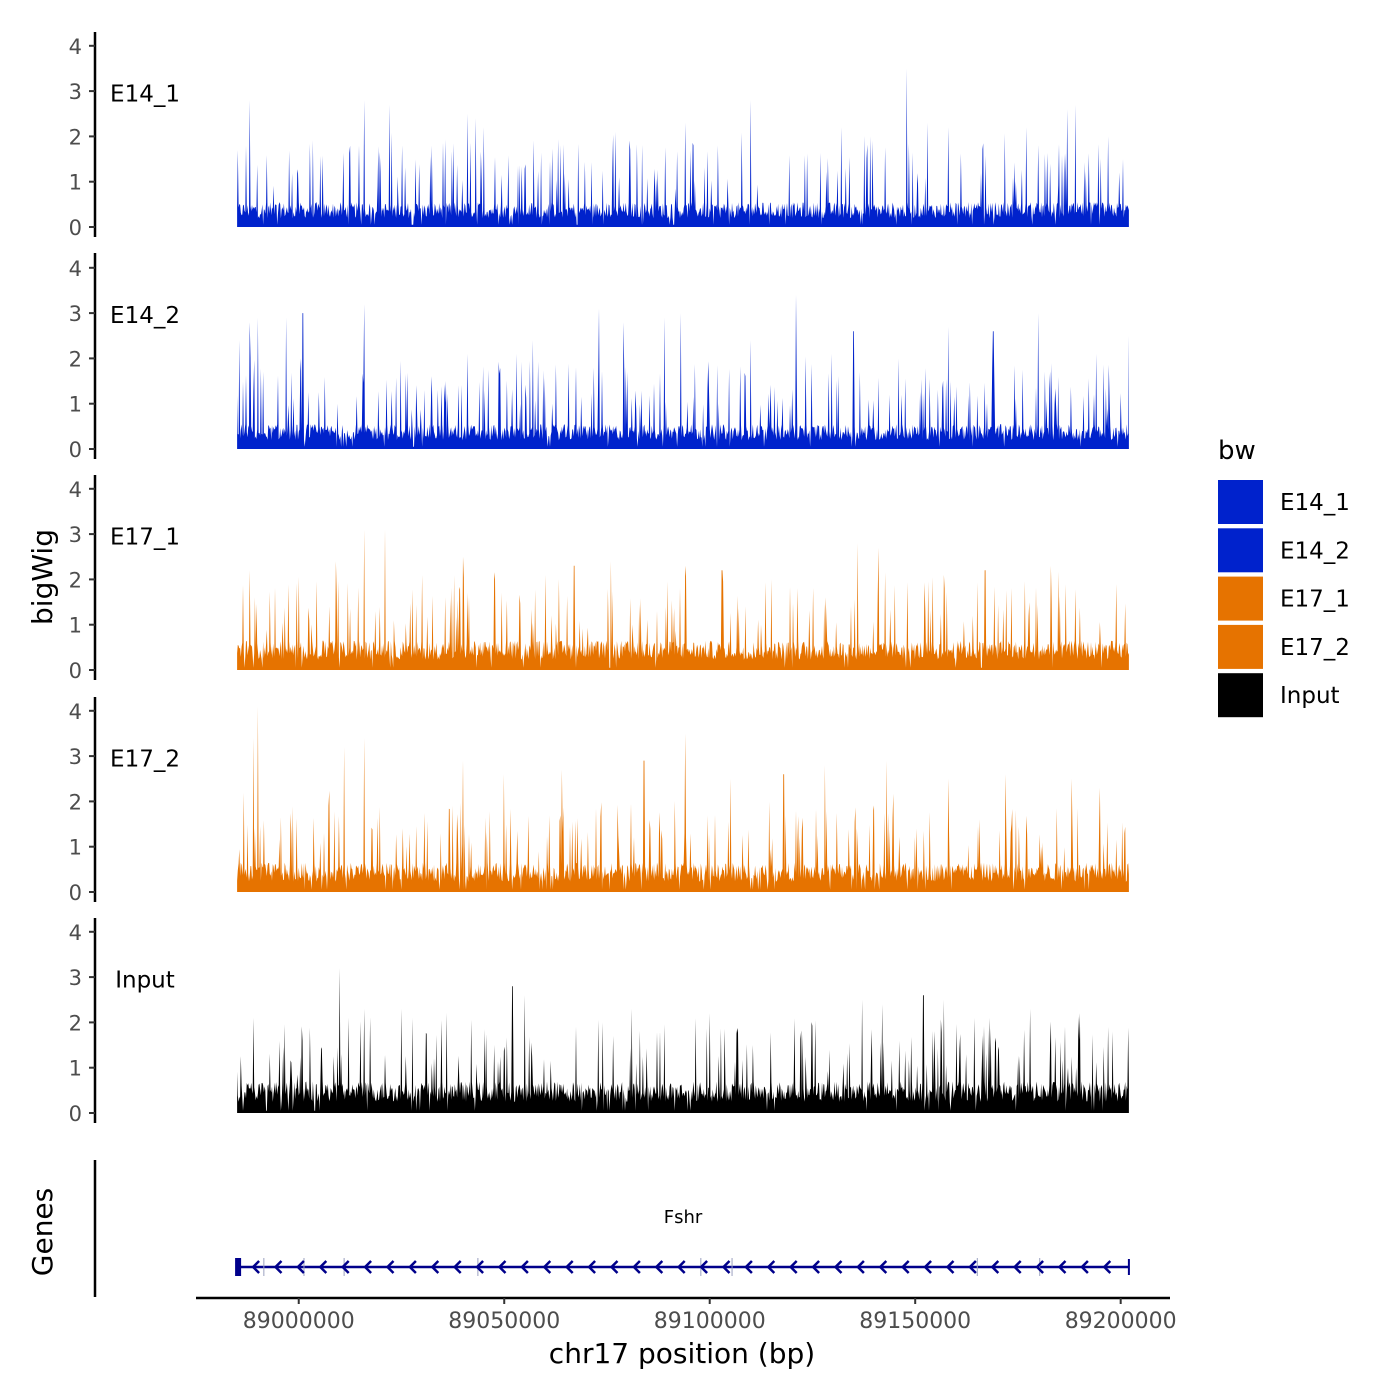 The height and width of the screenshot is (1400, 1400). I want to click on x-tick-label: 89150000, so click(915, 1321).